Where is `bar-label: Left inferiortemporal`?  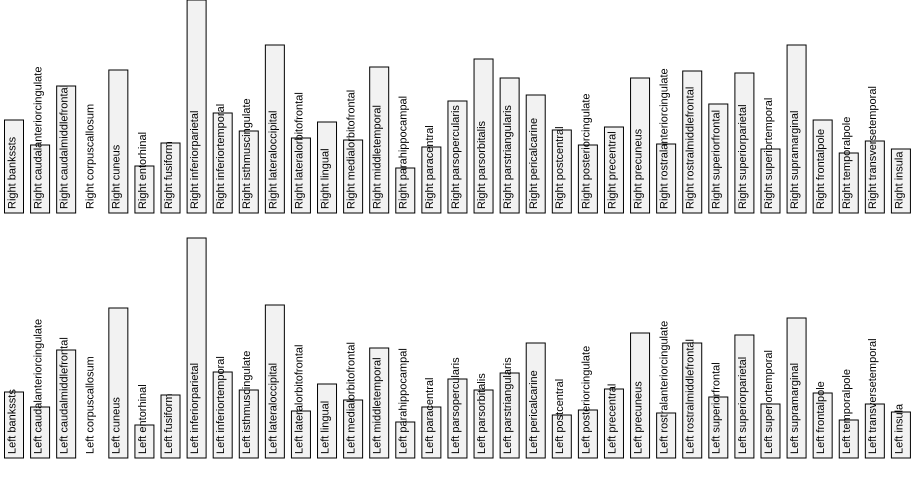
bar-label: Left inferiortemporal is located at coordinates (221, 405).